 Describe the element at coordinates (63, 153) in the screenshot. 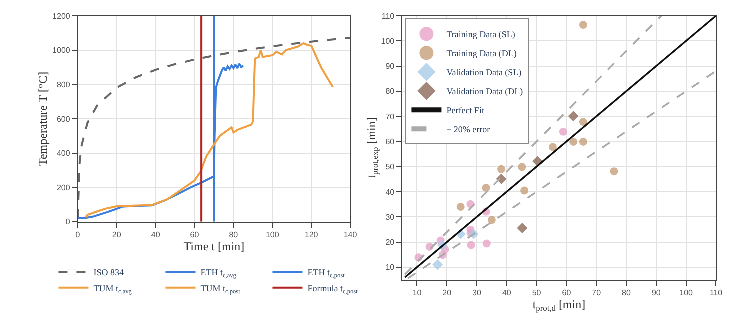

I see `y-tick-label: 400` at that location.